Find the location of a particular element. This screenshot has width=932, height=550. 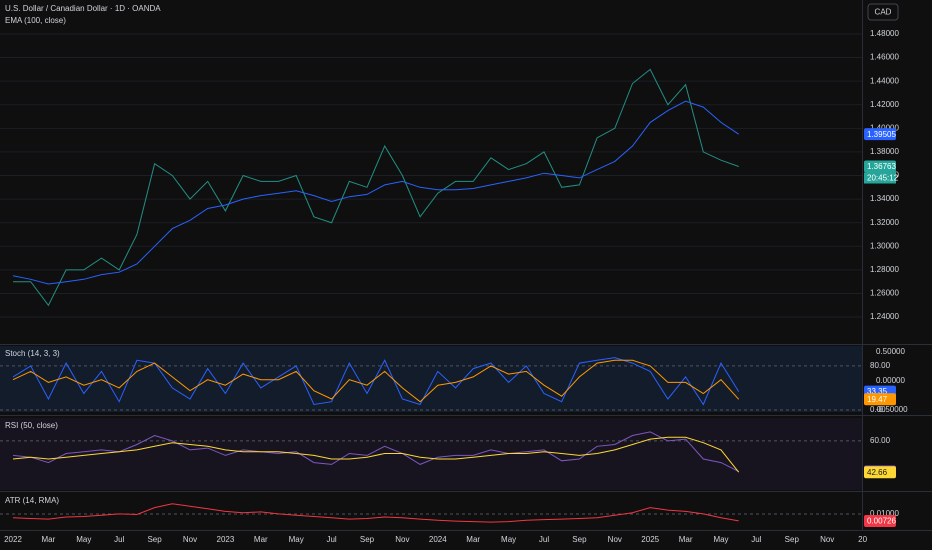

last-value-label: 0.00726 is located at coordinates (881, 521).